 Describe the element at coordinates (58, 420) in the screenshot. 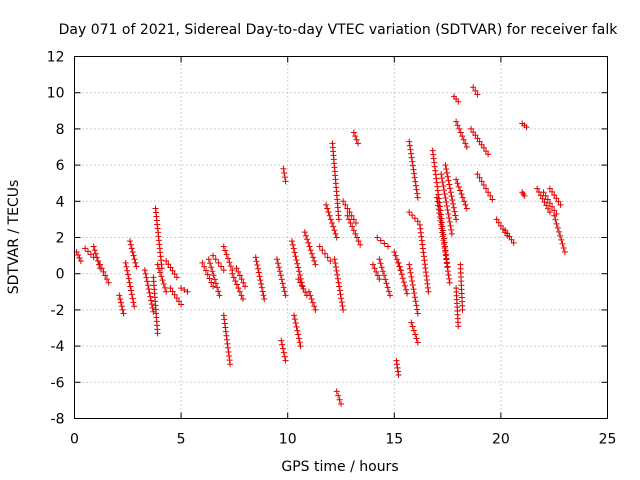

I see `y-tick-label: -8` at that location.